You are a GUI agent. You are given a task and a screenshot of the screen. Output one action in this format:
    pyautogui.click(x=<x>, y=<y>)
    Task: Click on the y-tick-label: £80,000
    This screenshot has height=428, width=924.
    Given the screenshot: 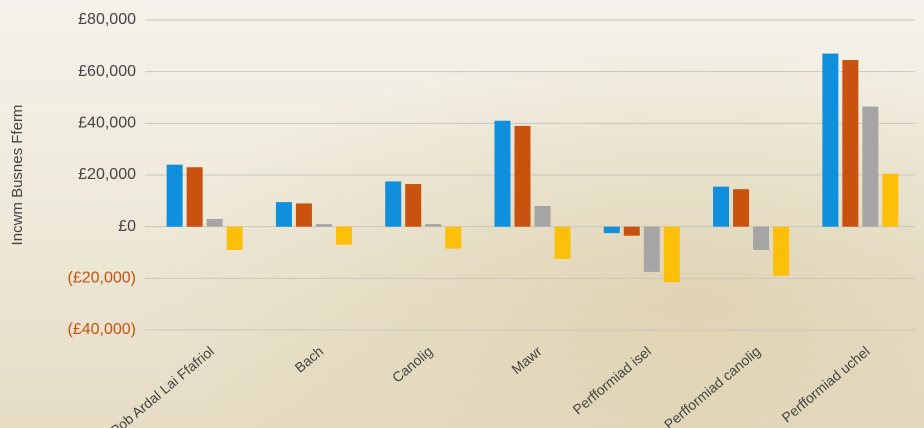 What is the action you would take?
    pyautogui.click(x=107, y=19)
    